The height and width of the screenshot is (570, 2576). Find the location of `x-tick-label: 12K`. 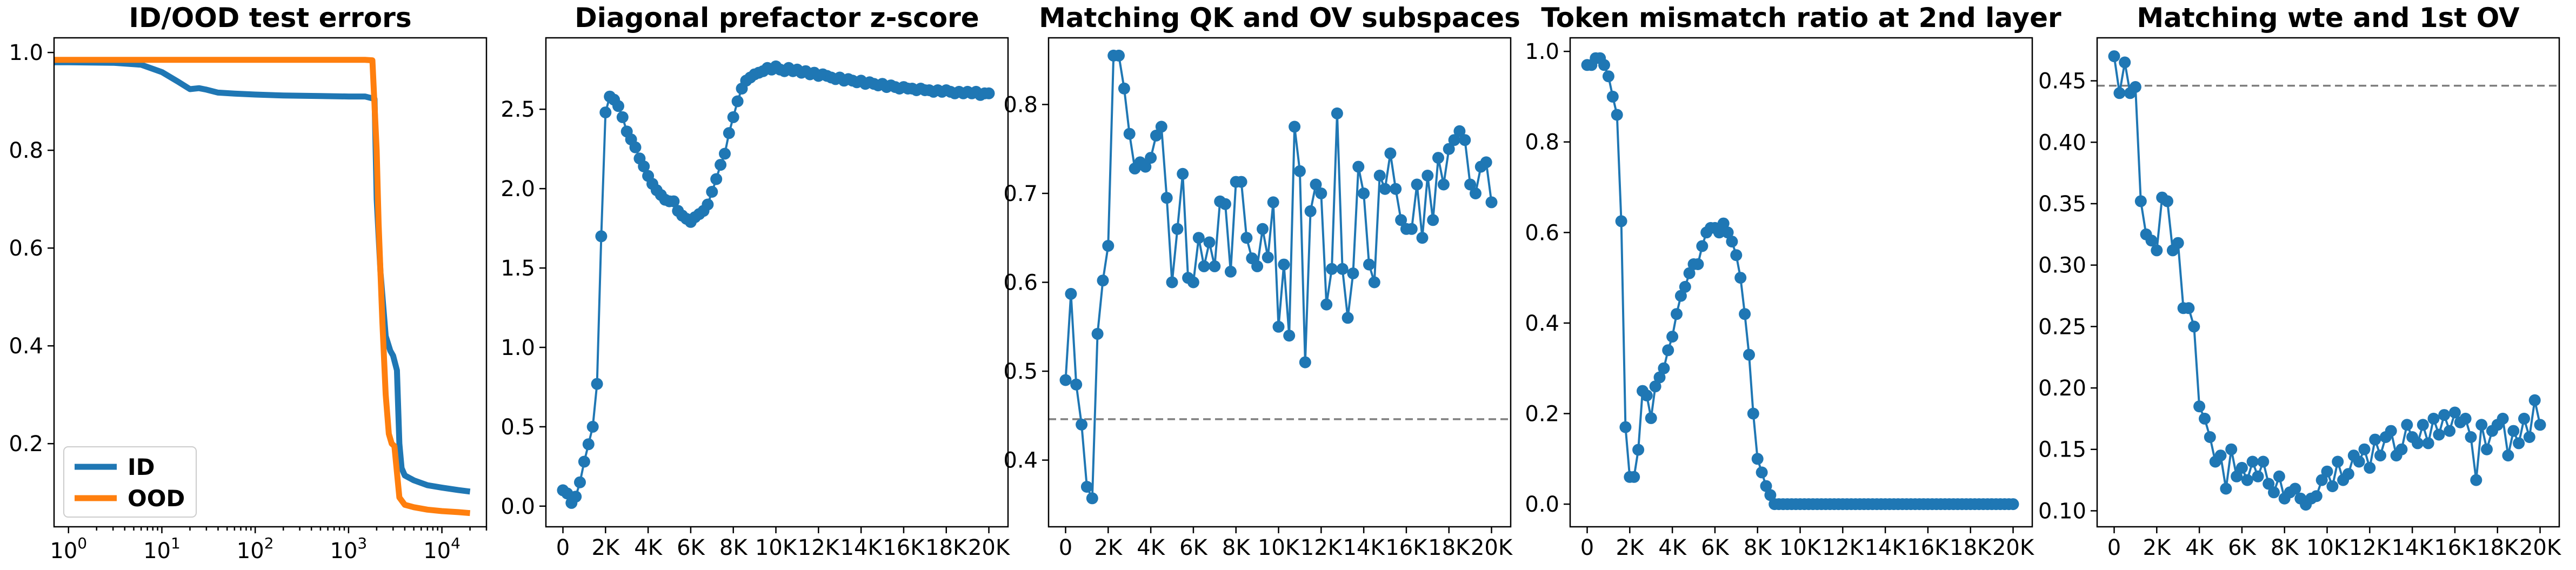

x-tick-label: 12K is located at coordinates (2370, 547).